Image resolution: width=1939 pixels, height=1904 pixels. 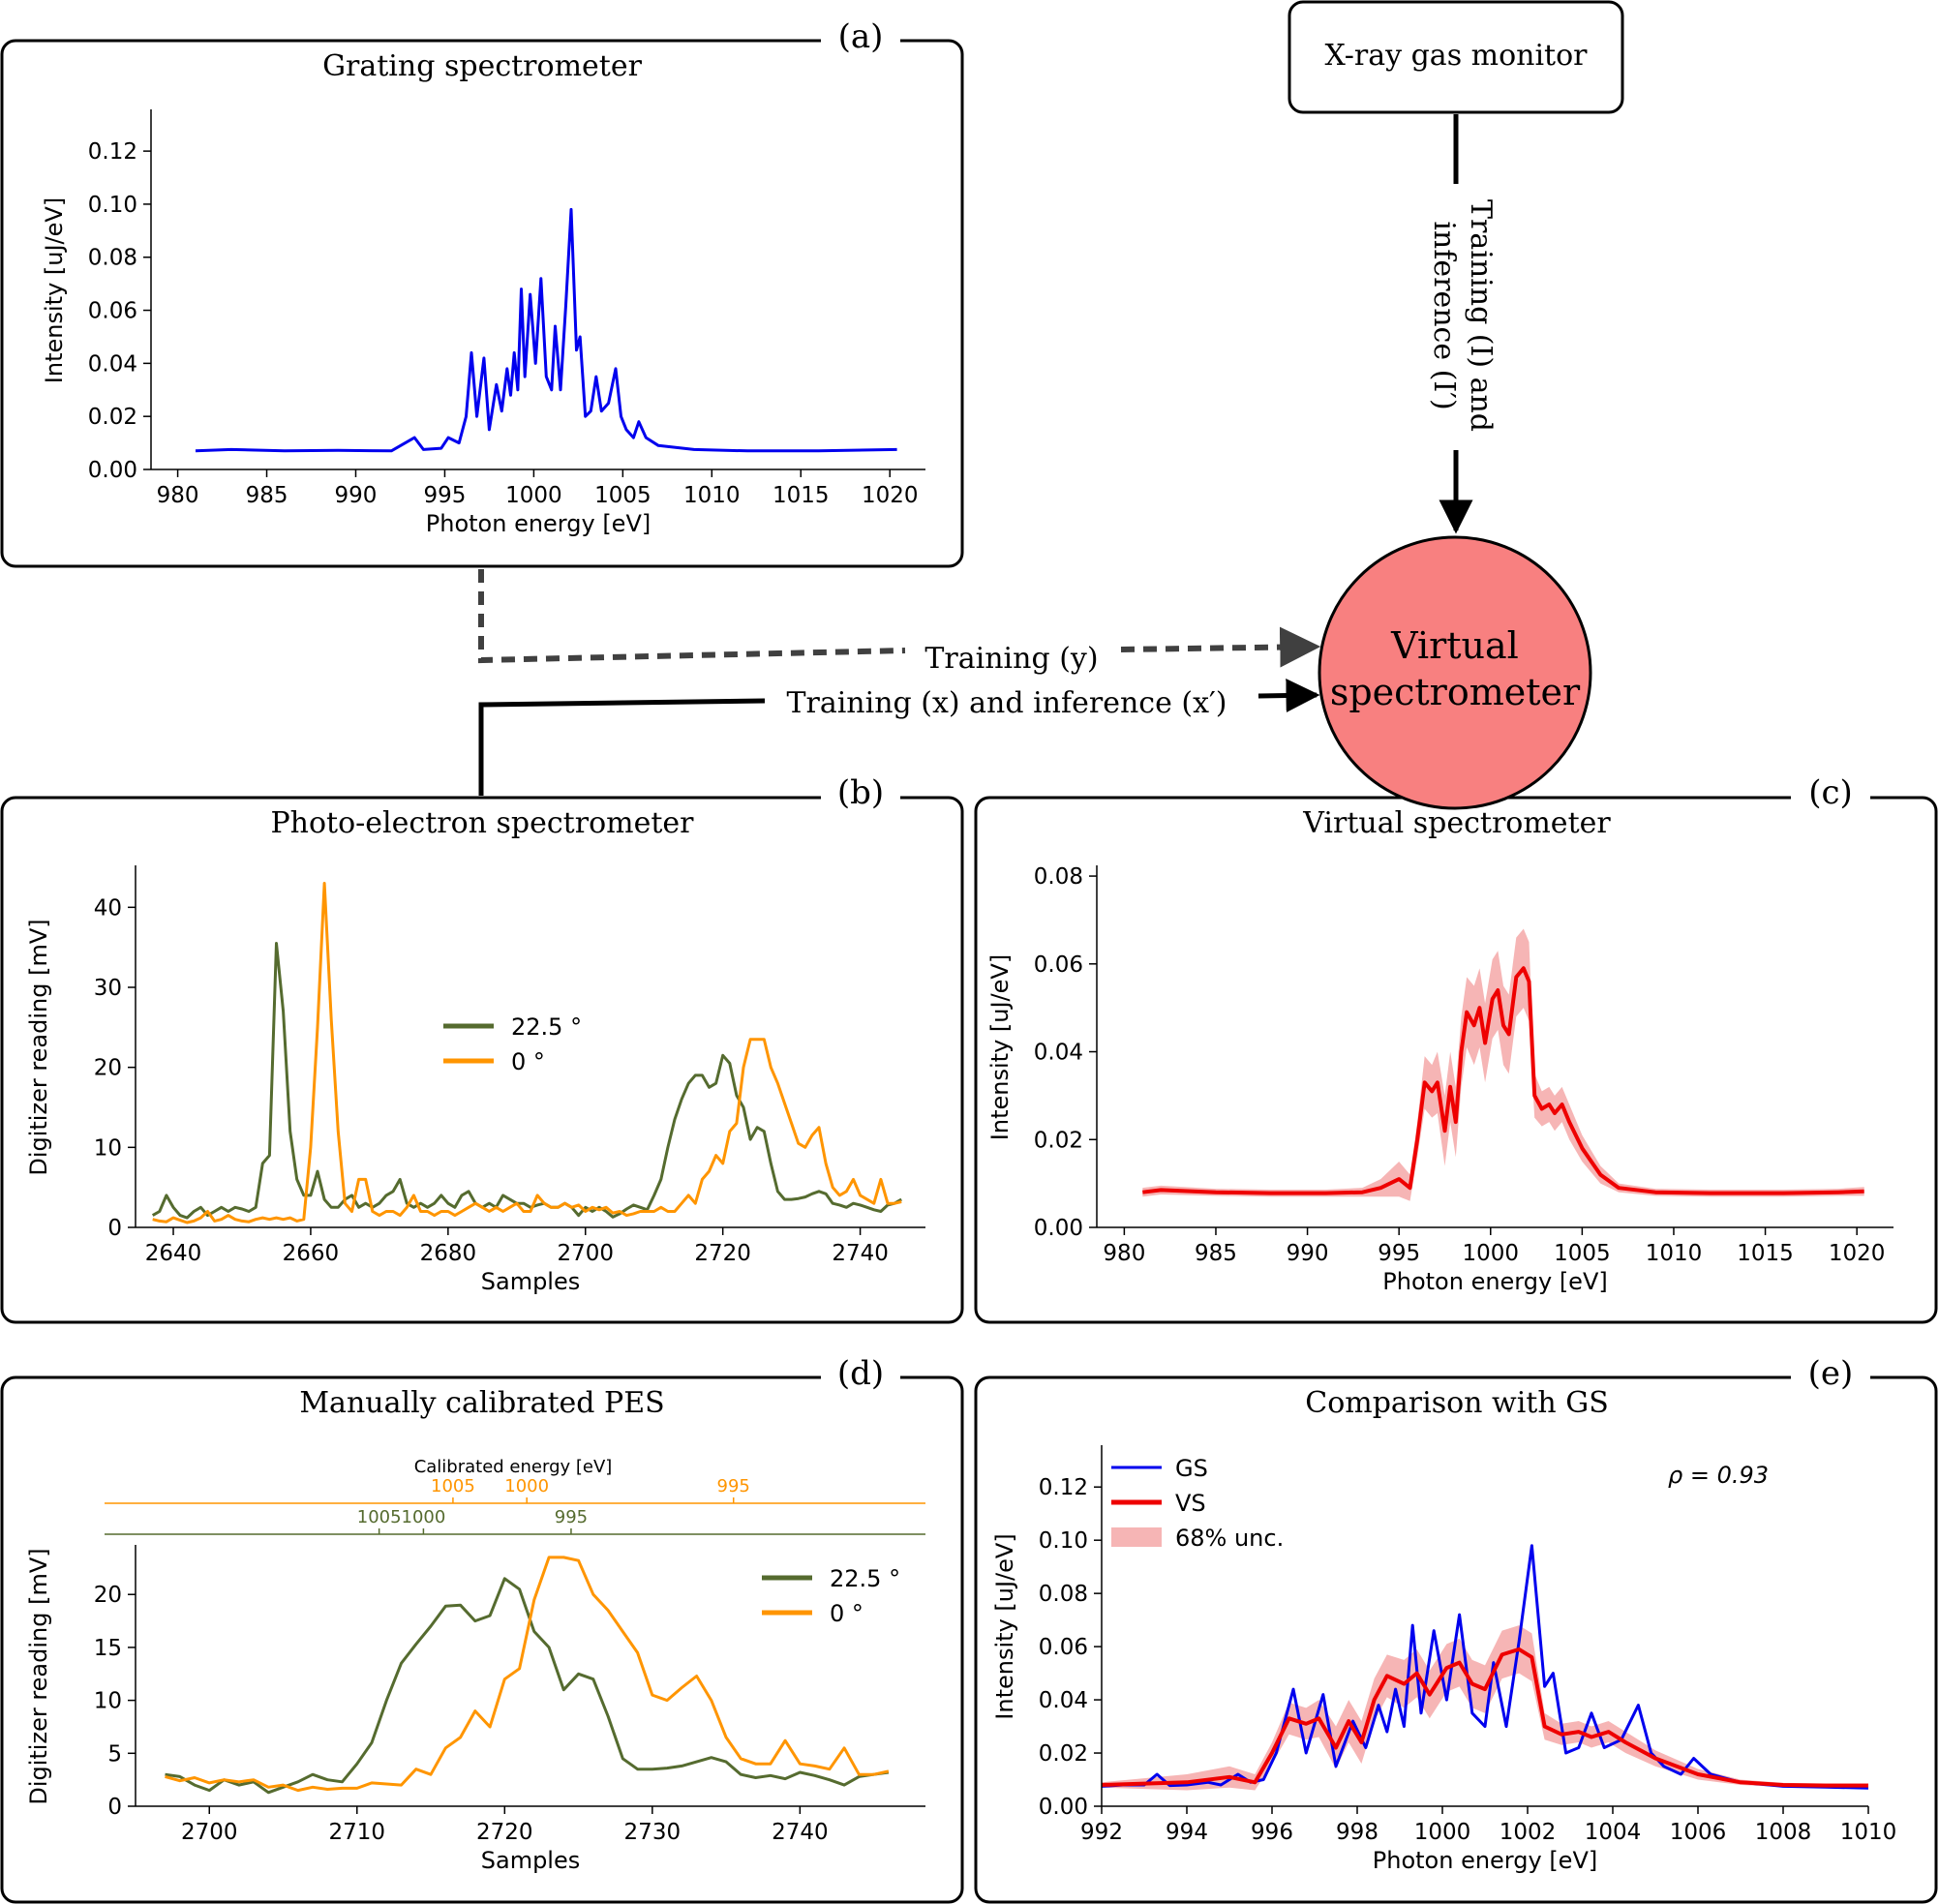 What do you see at coordinates (1063, 1595) in the screenshot?
I see `y-tick-label-e: 0.08` at bounding box center [1063, 1595].